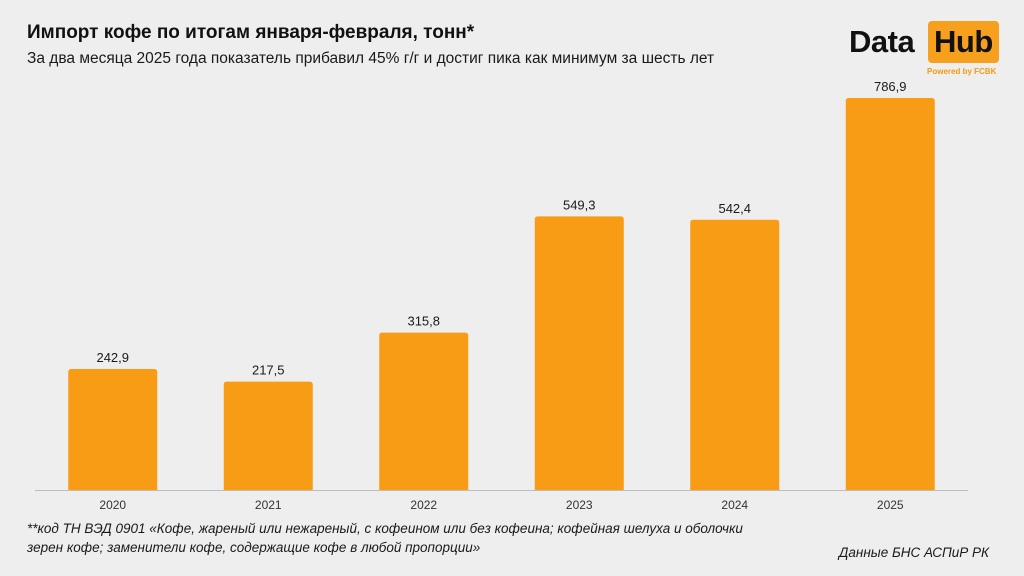 The image size is (1024, 576). I want to click on value-label-2021: 217,5, so click(268, 370).